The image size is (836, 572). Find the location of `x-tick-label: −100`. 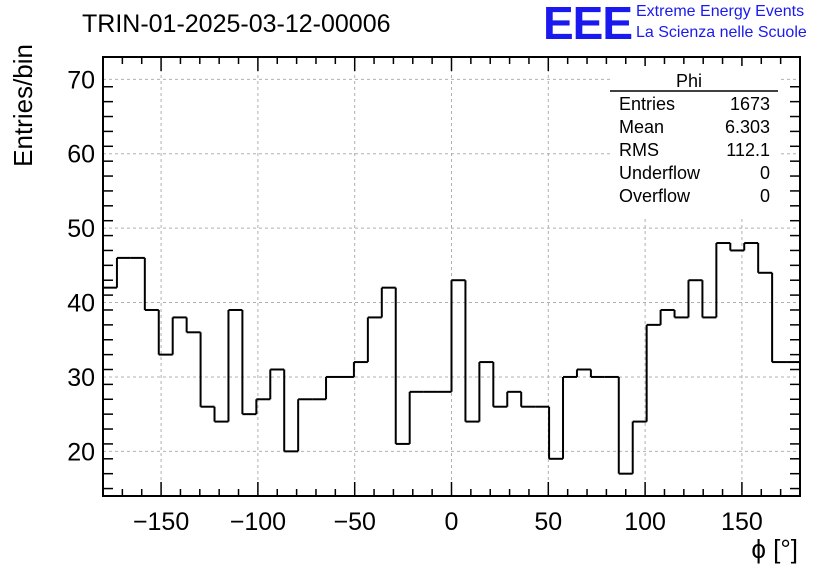

x-tick-label: −100 is located at coordinates (258, 522).